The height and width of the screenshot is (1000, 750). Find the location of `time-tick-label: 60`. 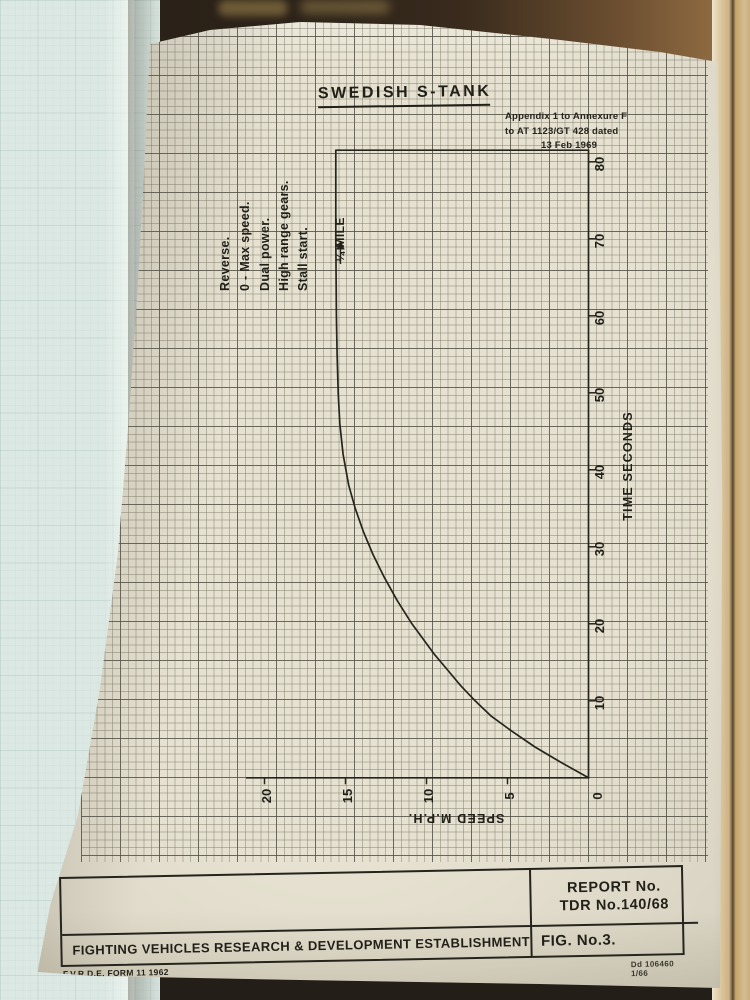

time-tick-label: 60 is located at coordinates (599, 318).